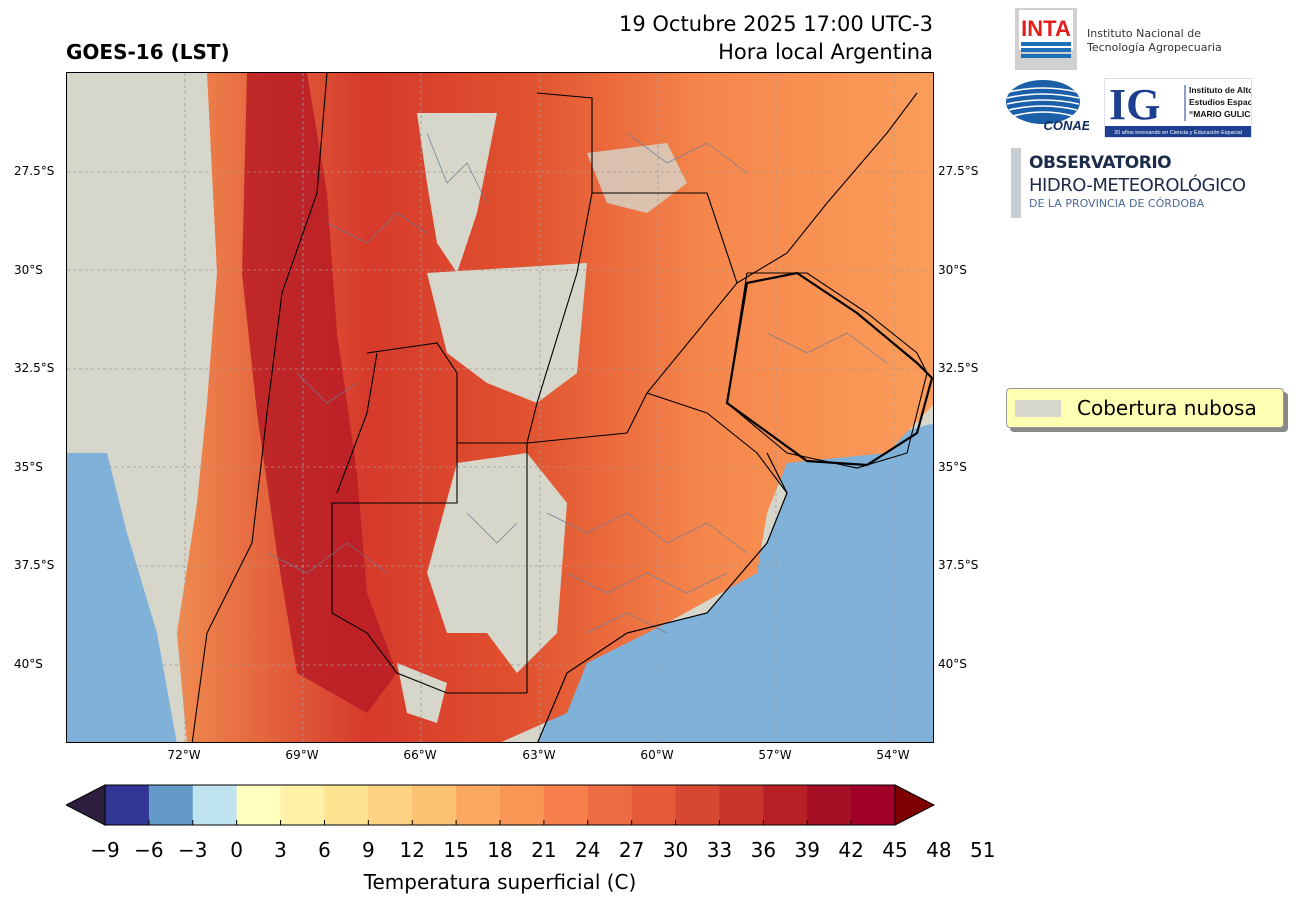 This screenshot has width=1301, height=911. I want to click on colorbar-tick-label: 33, so click(719, 850).